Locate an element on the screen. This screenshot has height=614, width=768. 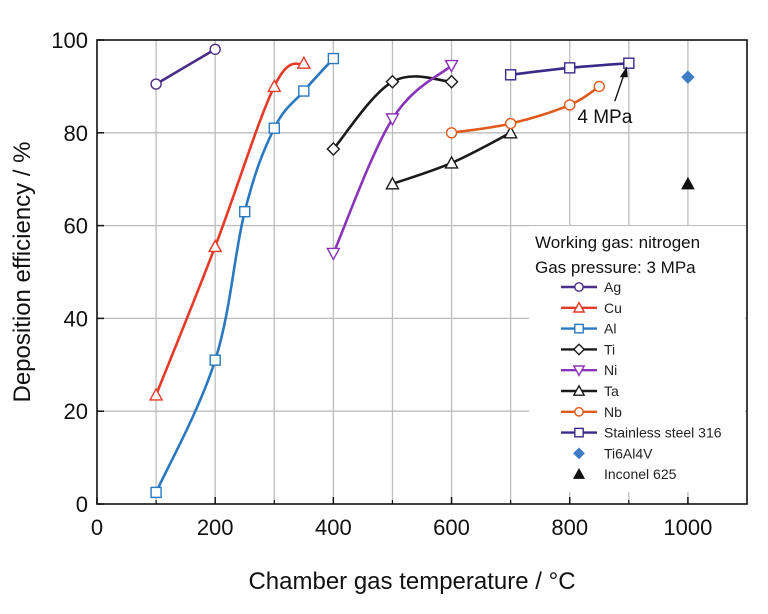
y-axis-label: Deposition efficiency / % is located at coordinates (22, 271).